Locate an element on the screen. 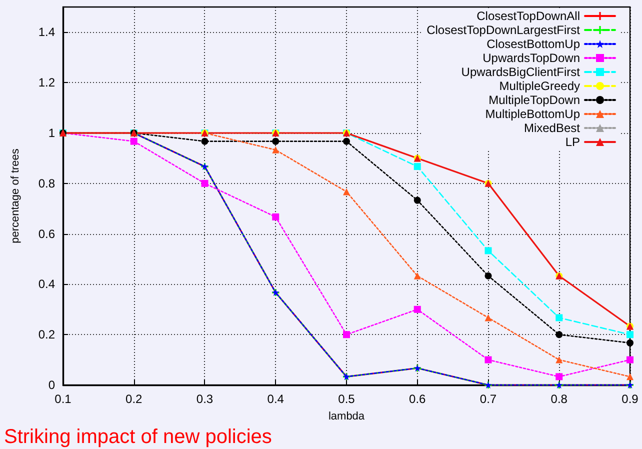 This screenshot has height=449, width=642. x-tick-label: 0.5 is located at coordinates (347, 399).